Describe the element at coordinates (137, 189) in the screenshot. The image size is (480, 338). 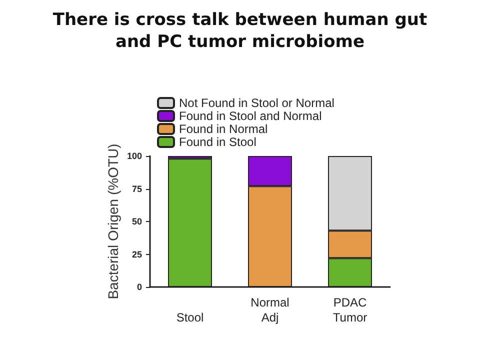
I see `y-tick-label: 75` at that location.